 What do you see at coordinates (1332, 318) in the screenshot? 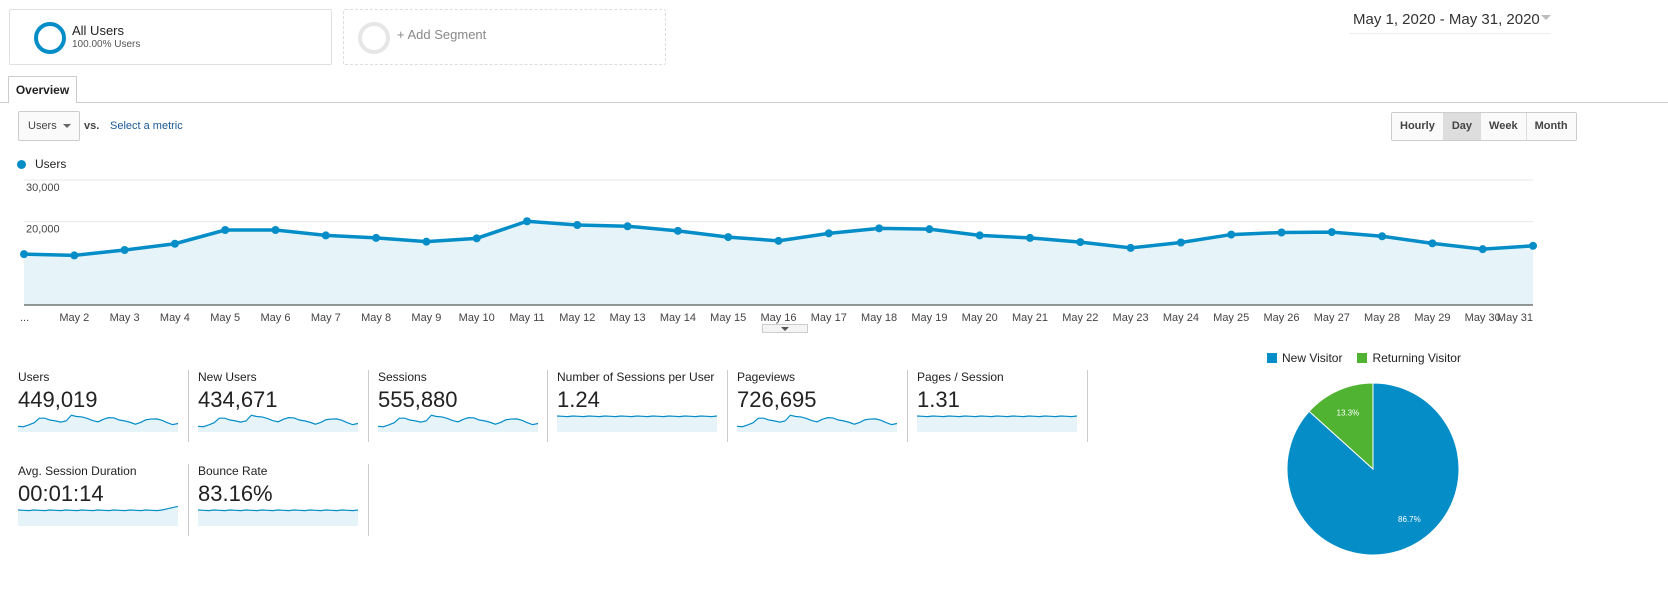
I see `x-tick-label: May 27` at bounding box center [1332, 318].